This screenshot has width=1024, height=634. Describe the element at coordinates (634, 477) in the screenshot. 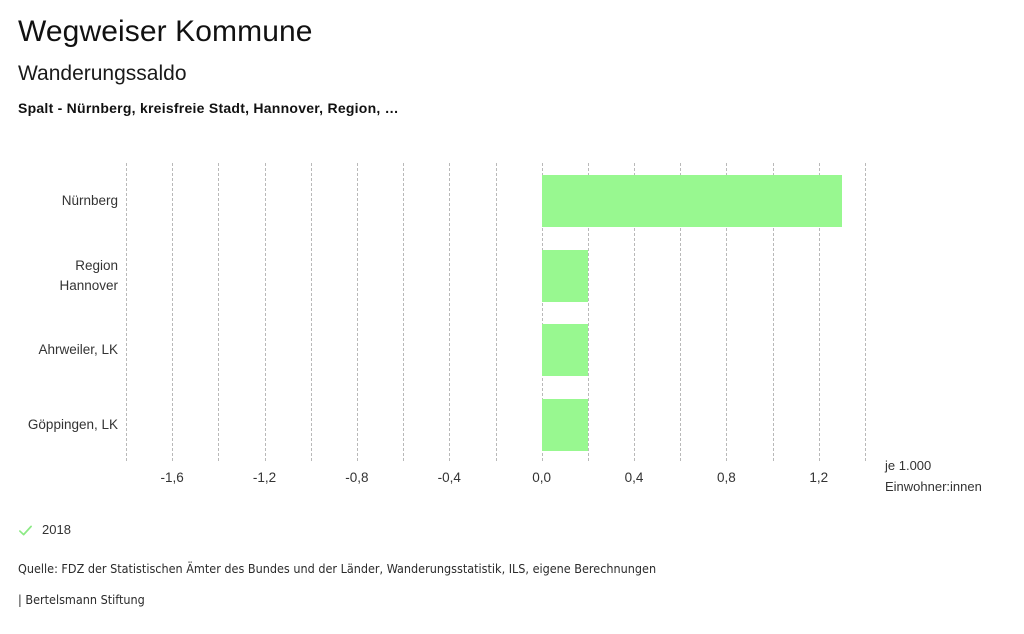

I see `x-axis-tick-label: 0,4` at that location.